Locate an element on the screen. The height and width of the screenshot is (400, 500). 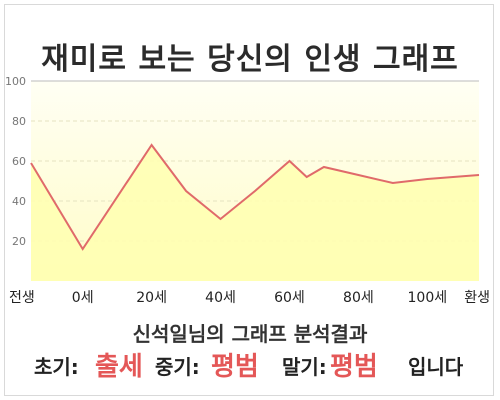
late-value: 평범 is located at coordinates (354, 367).